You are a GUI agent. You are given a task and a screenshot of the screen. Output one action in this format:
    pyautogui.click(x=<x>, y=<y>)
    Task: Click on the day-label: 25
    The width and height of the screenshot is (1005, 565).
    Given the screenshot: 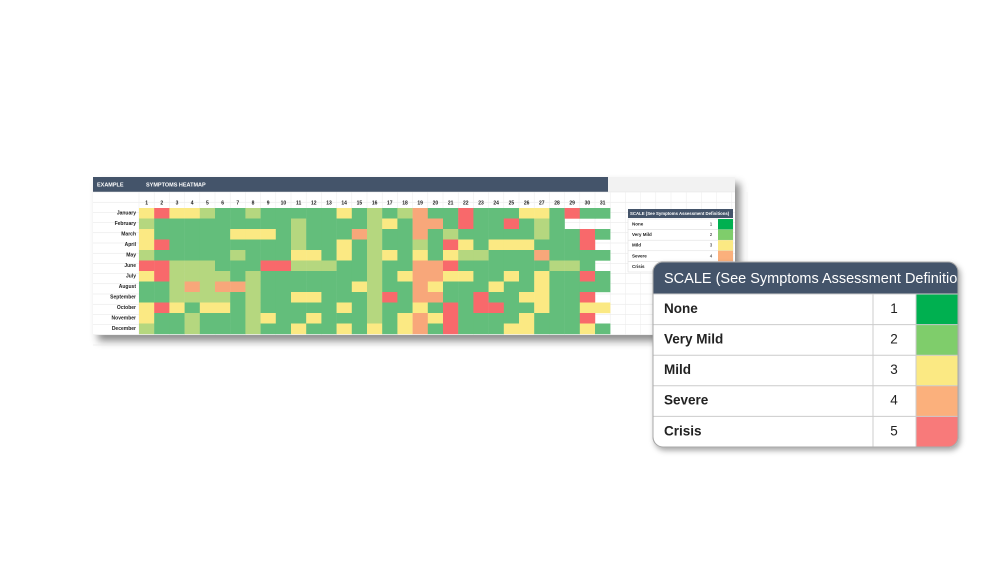 What is the action you would take?
    pyautogui.click(x=512, y=203)
    